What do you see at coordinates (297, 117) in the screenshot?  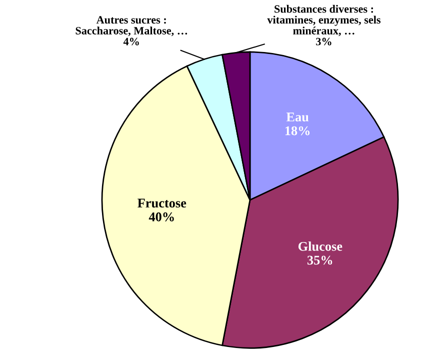 I see `slice-label: Eau` at bounding box center [297, 117].